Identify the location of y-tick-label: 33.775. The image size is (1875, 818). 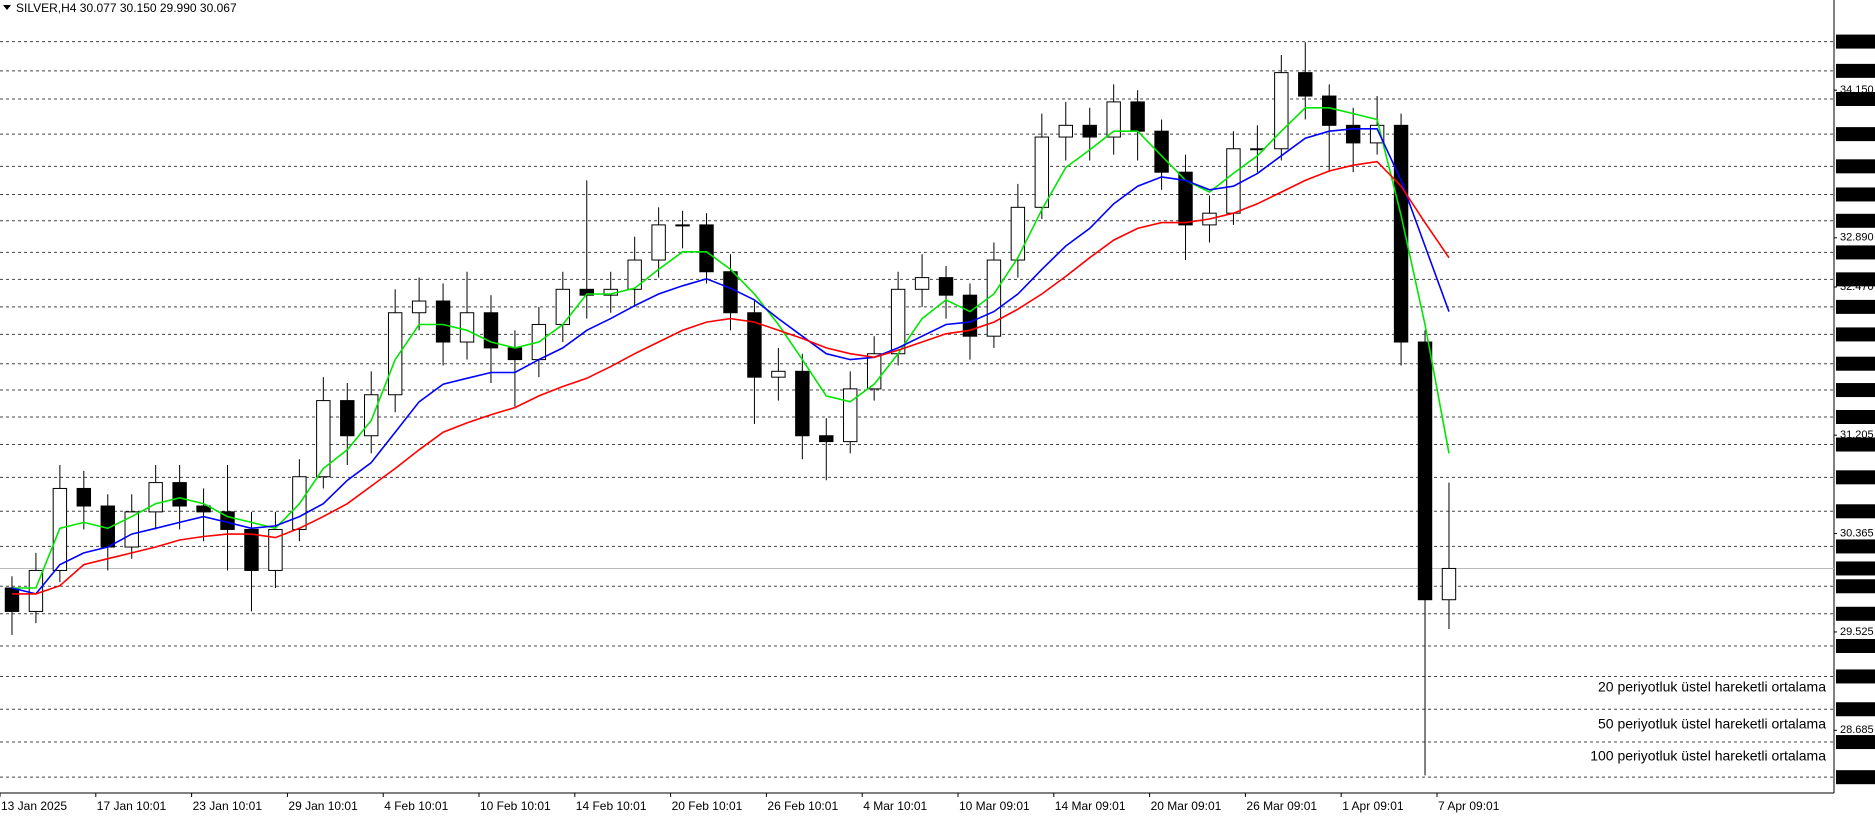
(1856, 134).